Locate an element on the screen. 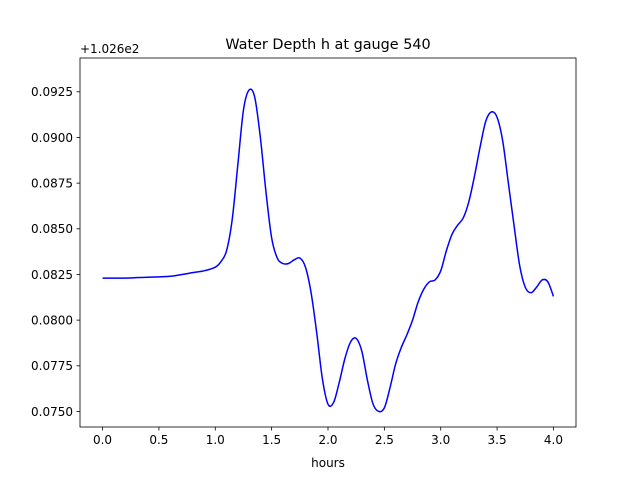  y-tick-label: 0.0750 is located at coordinates (52, 412).